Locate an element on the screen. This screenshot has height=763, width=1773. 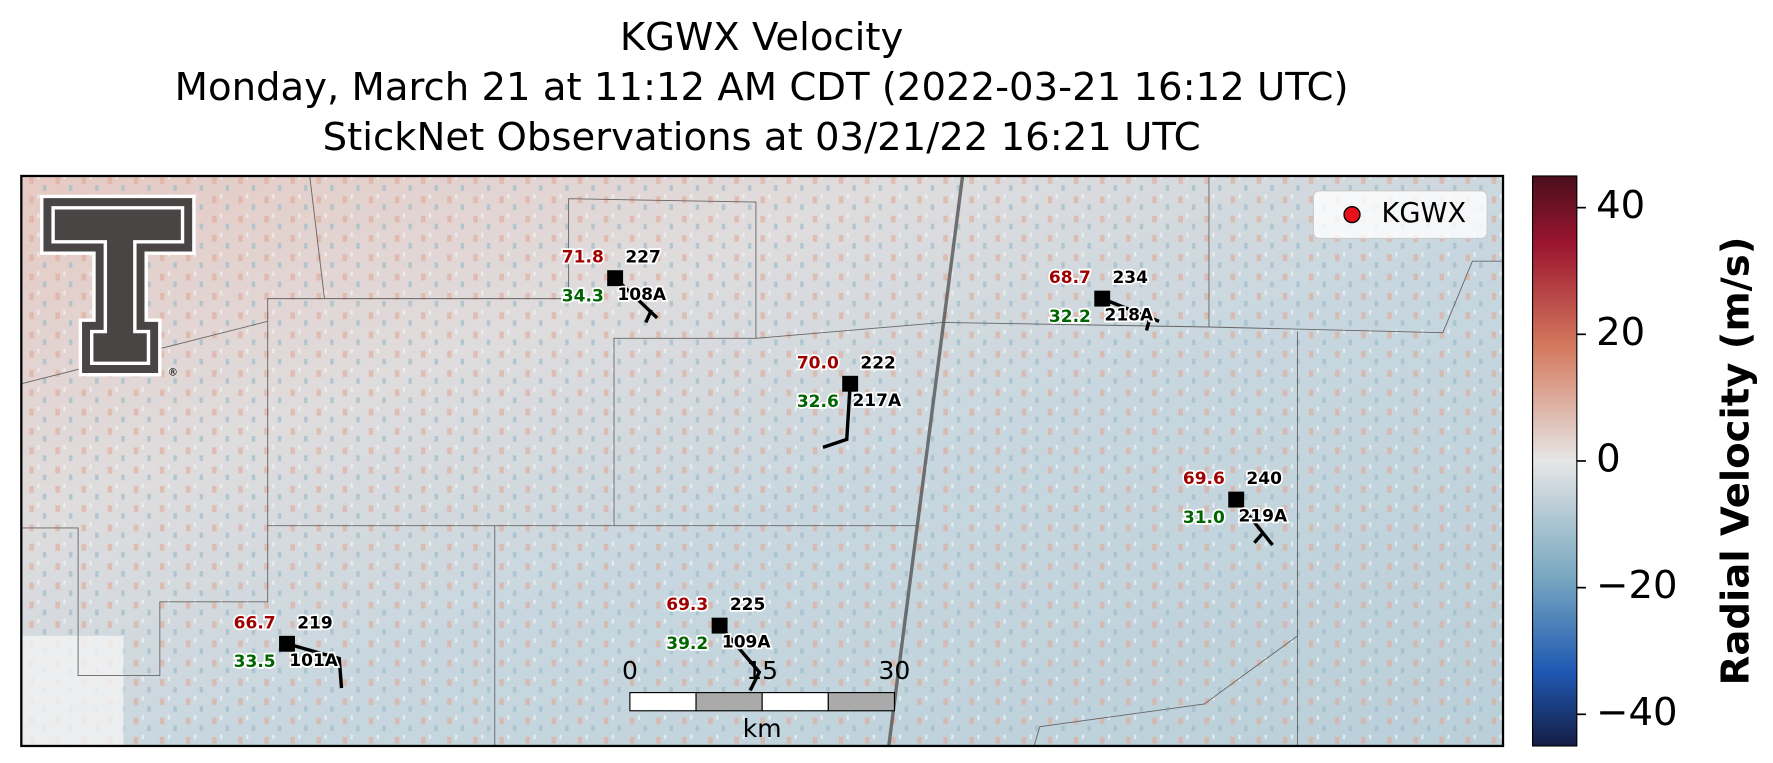
station: 68.7 234 32.2 218A is located at coordinates (1103, 298).